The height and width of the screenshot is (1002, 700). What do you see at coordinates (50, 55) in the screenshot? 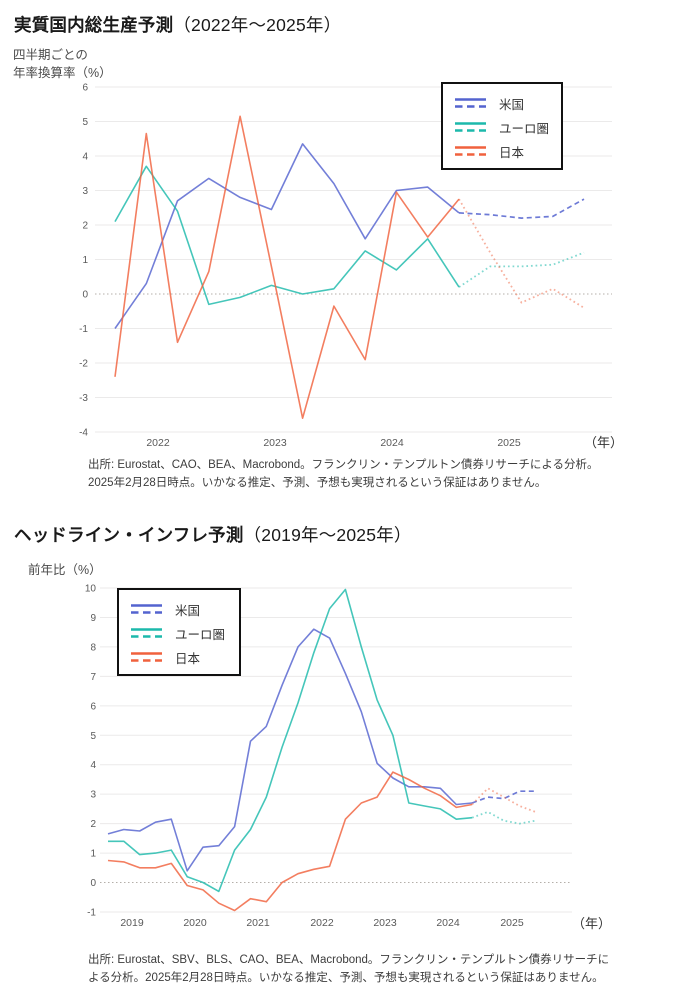
I see `gdp-y-axis-caption-line1: 四半期ごとの` at bounding box center [50, 55].